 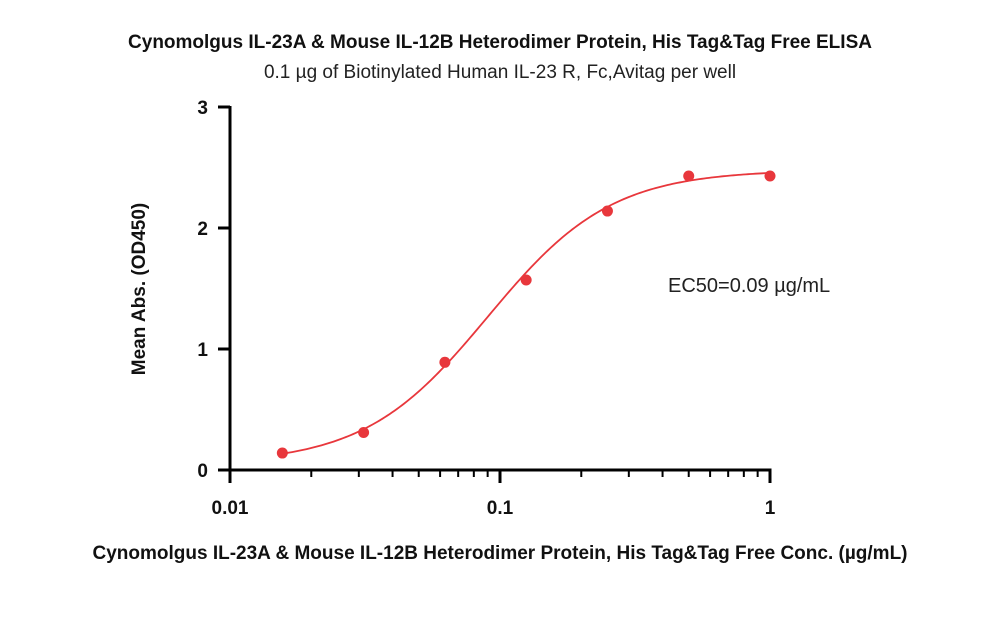 What do you see at coordinates (139, 289) in the screenshot?
I see `y-axis-label: Mean Abs. (OD450)` at bounding box center [139, 289].